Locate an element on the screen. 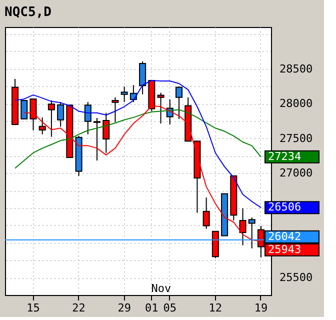 Image resolution: width=336 pixels, height=320 pixels. x-tick-label: 19 is located at coordinates (261, 308).